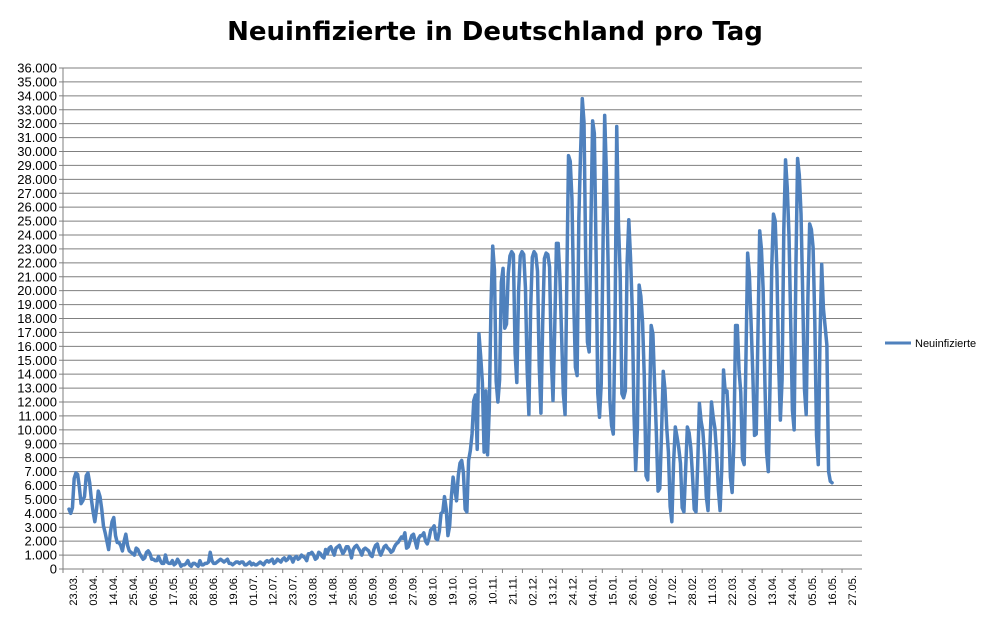 The image size is (991, 632). What do you see at coordinates (493, 590) in the screenshot?
I see `x-tick-label: 10.11.` at bounding box center [493, 590].